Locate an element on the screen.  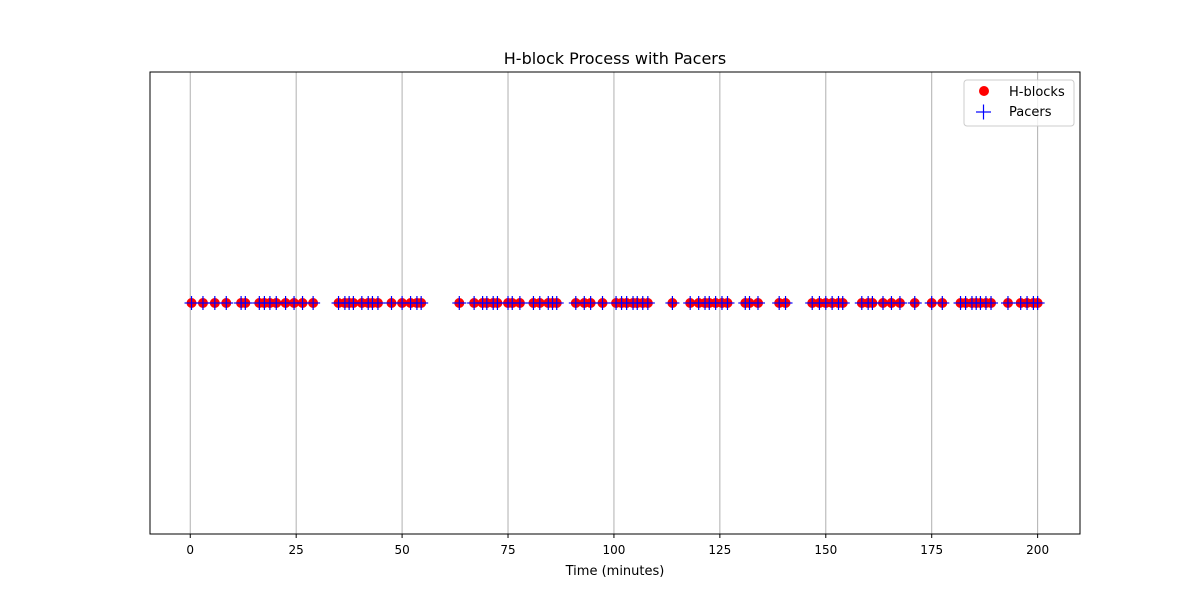
legend-box is located at coordinates (1019, 103).